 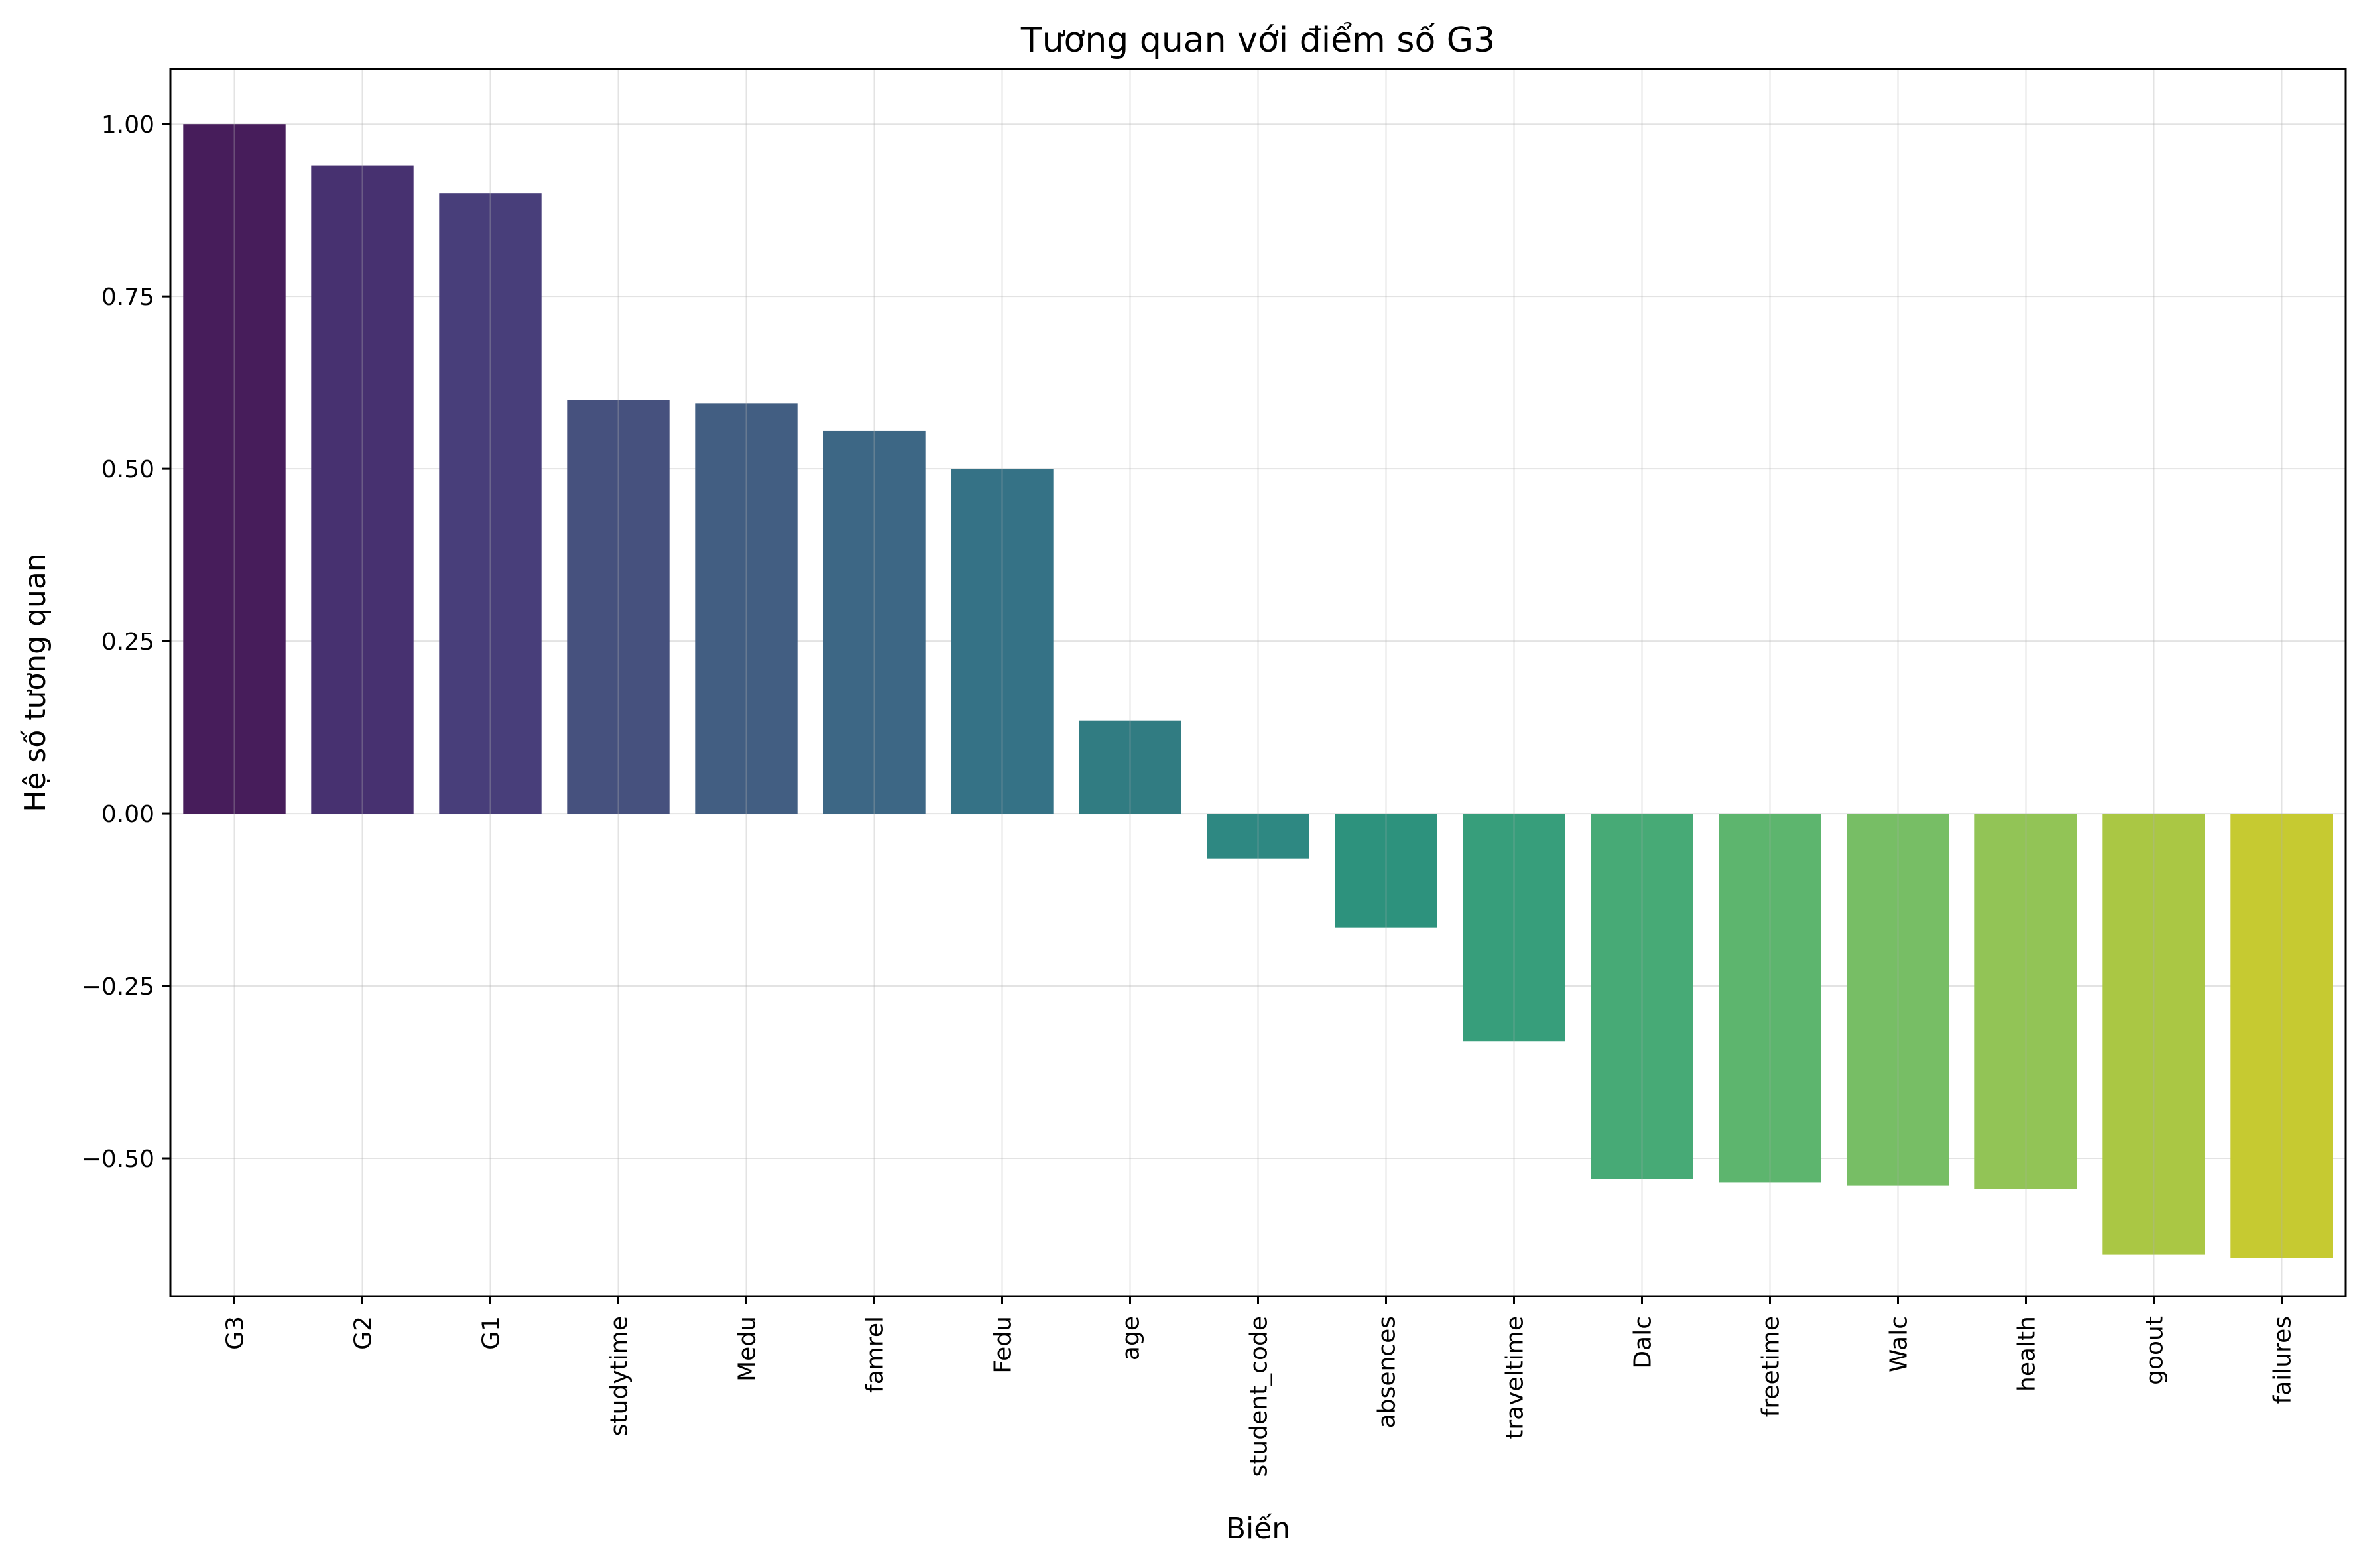 I want to click on bar-absences, so click(x=1386, y=871).